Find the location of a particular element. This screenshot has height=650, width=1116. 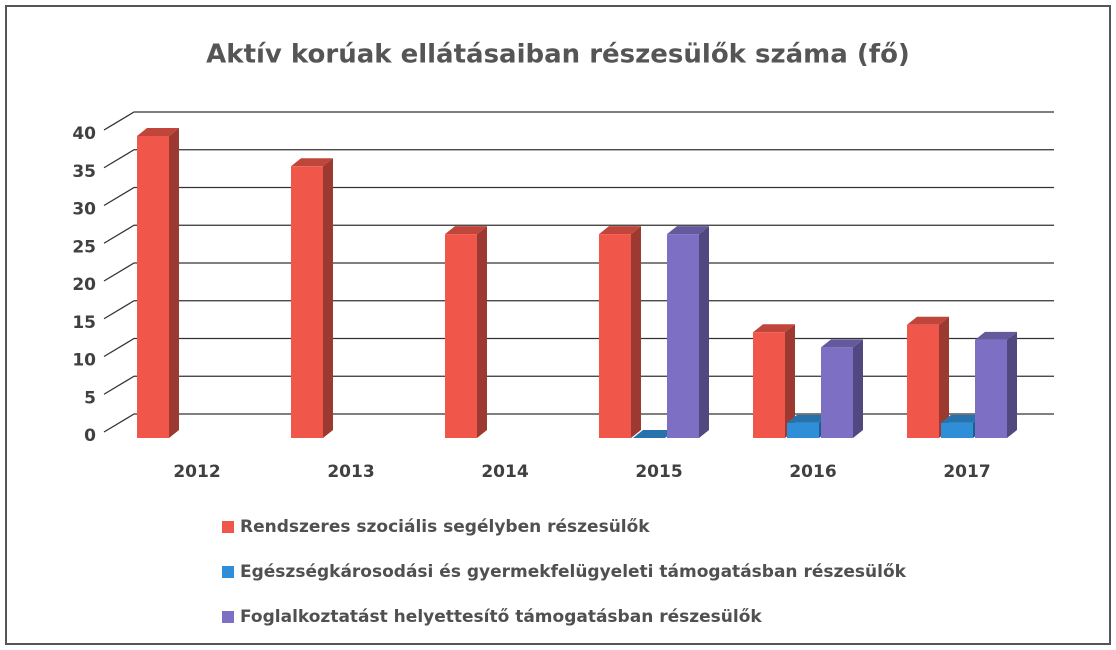

x-tick-label: 2013 is located at coordinates (350, 472).